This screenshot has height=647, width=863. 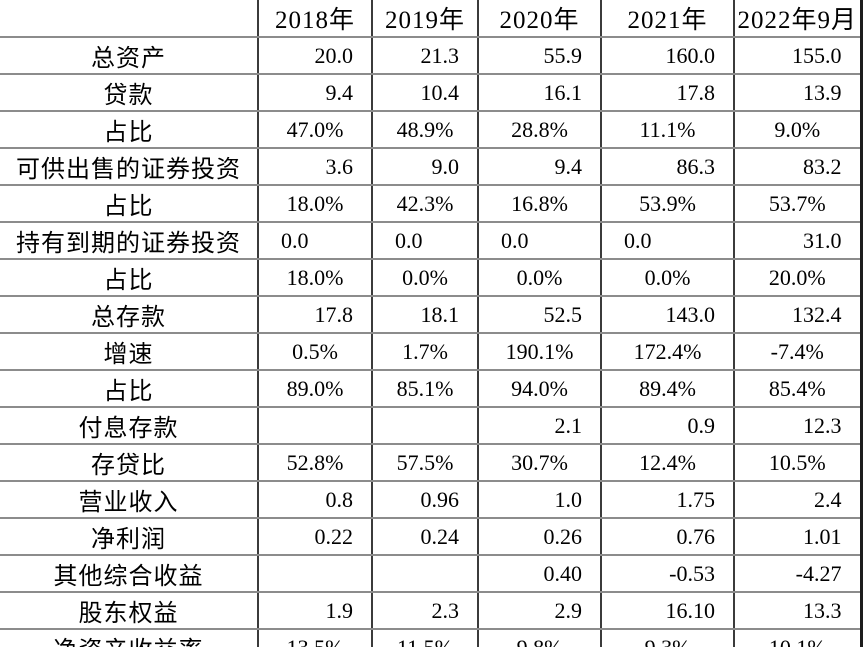 I want to click on cell: 30.7%, so click(x=539, y=463).